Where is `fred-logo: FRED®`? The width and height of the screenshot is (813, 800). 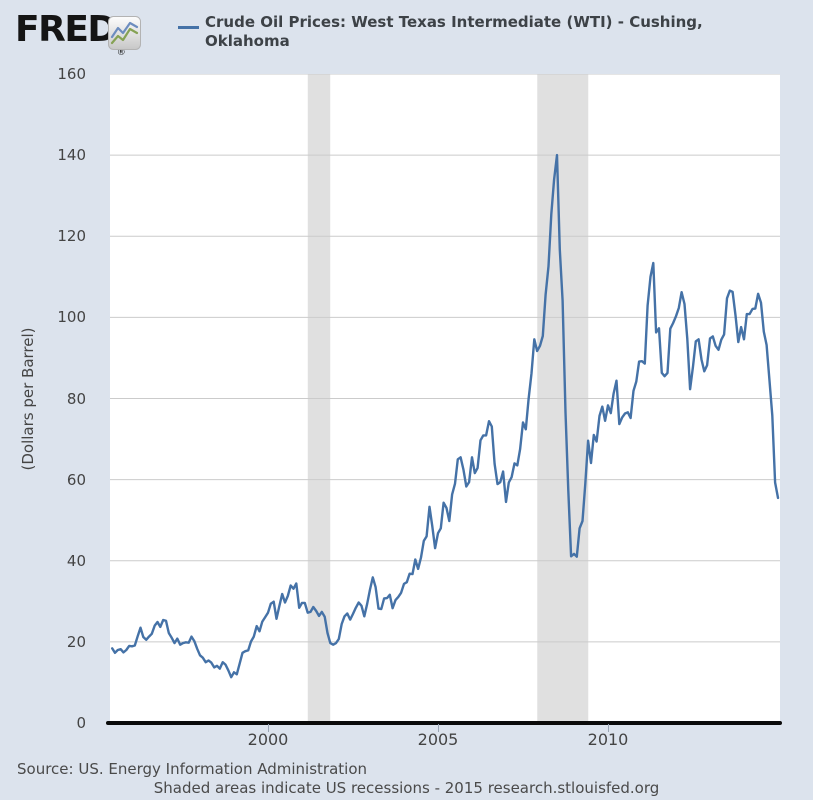
fred-logo: FRED® is located at coordinates (70, 34).